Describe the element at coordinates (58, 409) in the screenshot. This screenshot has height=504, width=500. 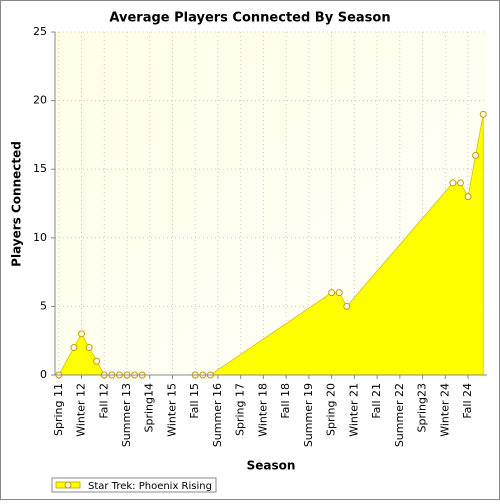
I see `x-tick-label: Spring 11` at that location.